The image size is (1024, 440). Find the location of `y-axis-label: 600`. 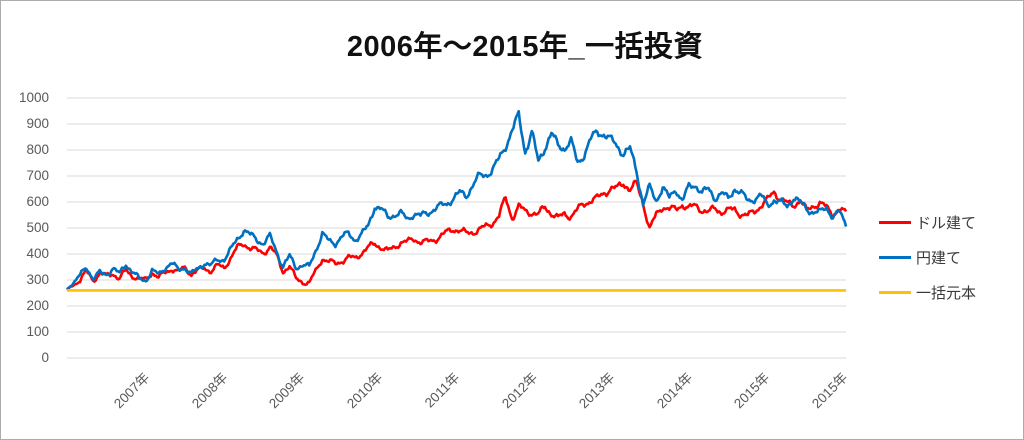

y-axis-label: 600 is located at coordinates (37, 201).